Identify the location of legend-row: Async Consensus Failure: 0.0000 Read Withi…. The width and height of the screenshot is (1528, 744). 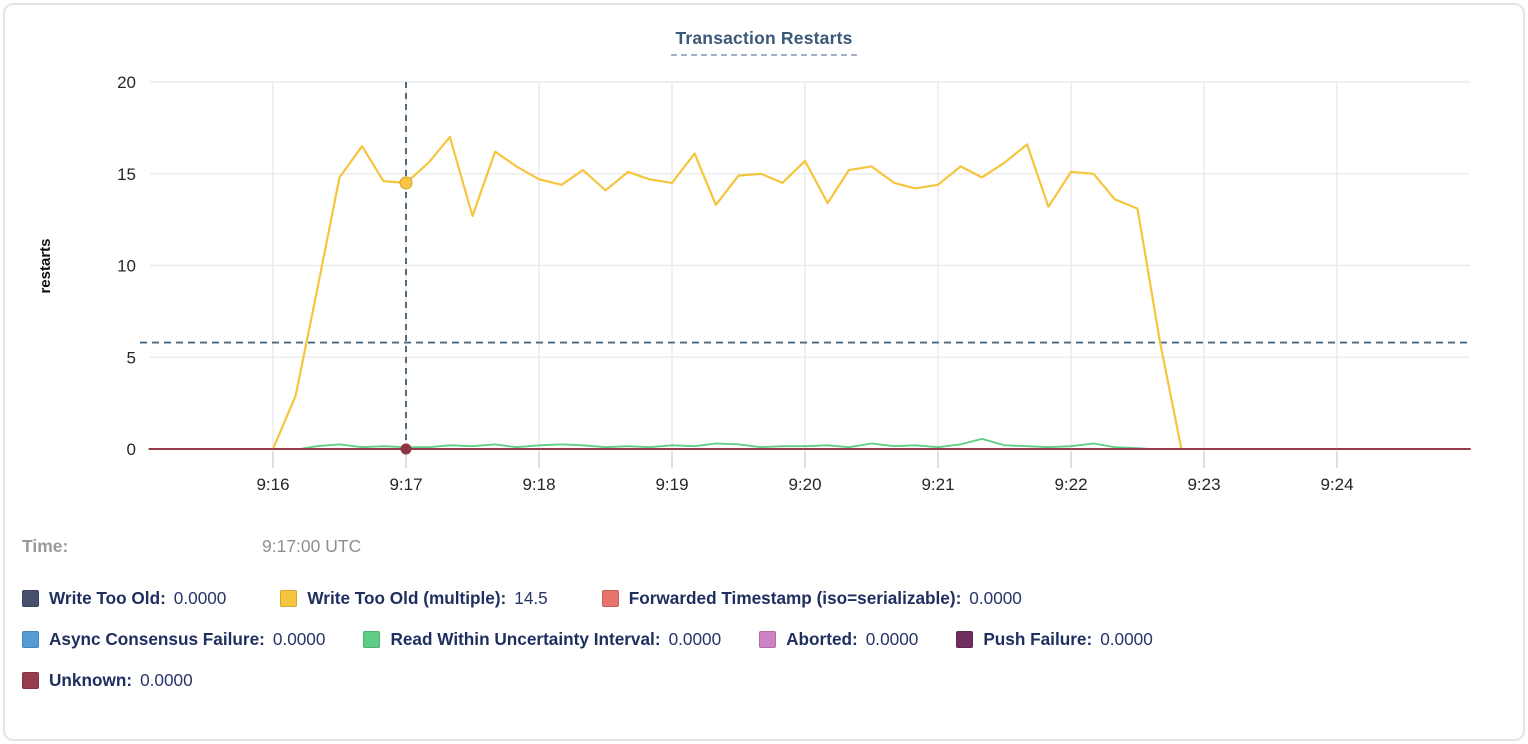
(767, 639).